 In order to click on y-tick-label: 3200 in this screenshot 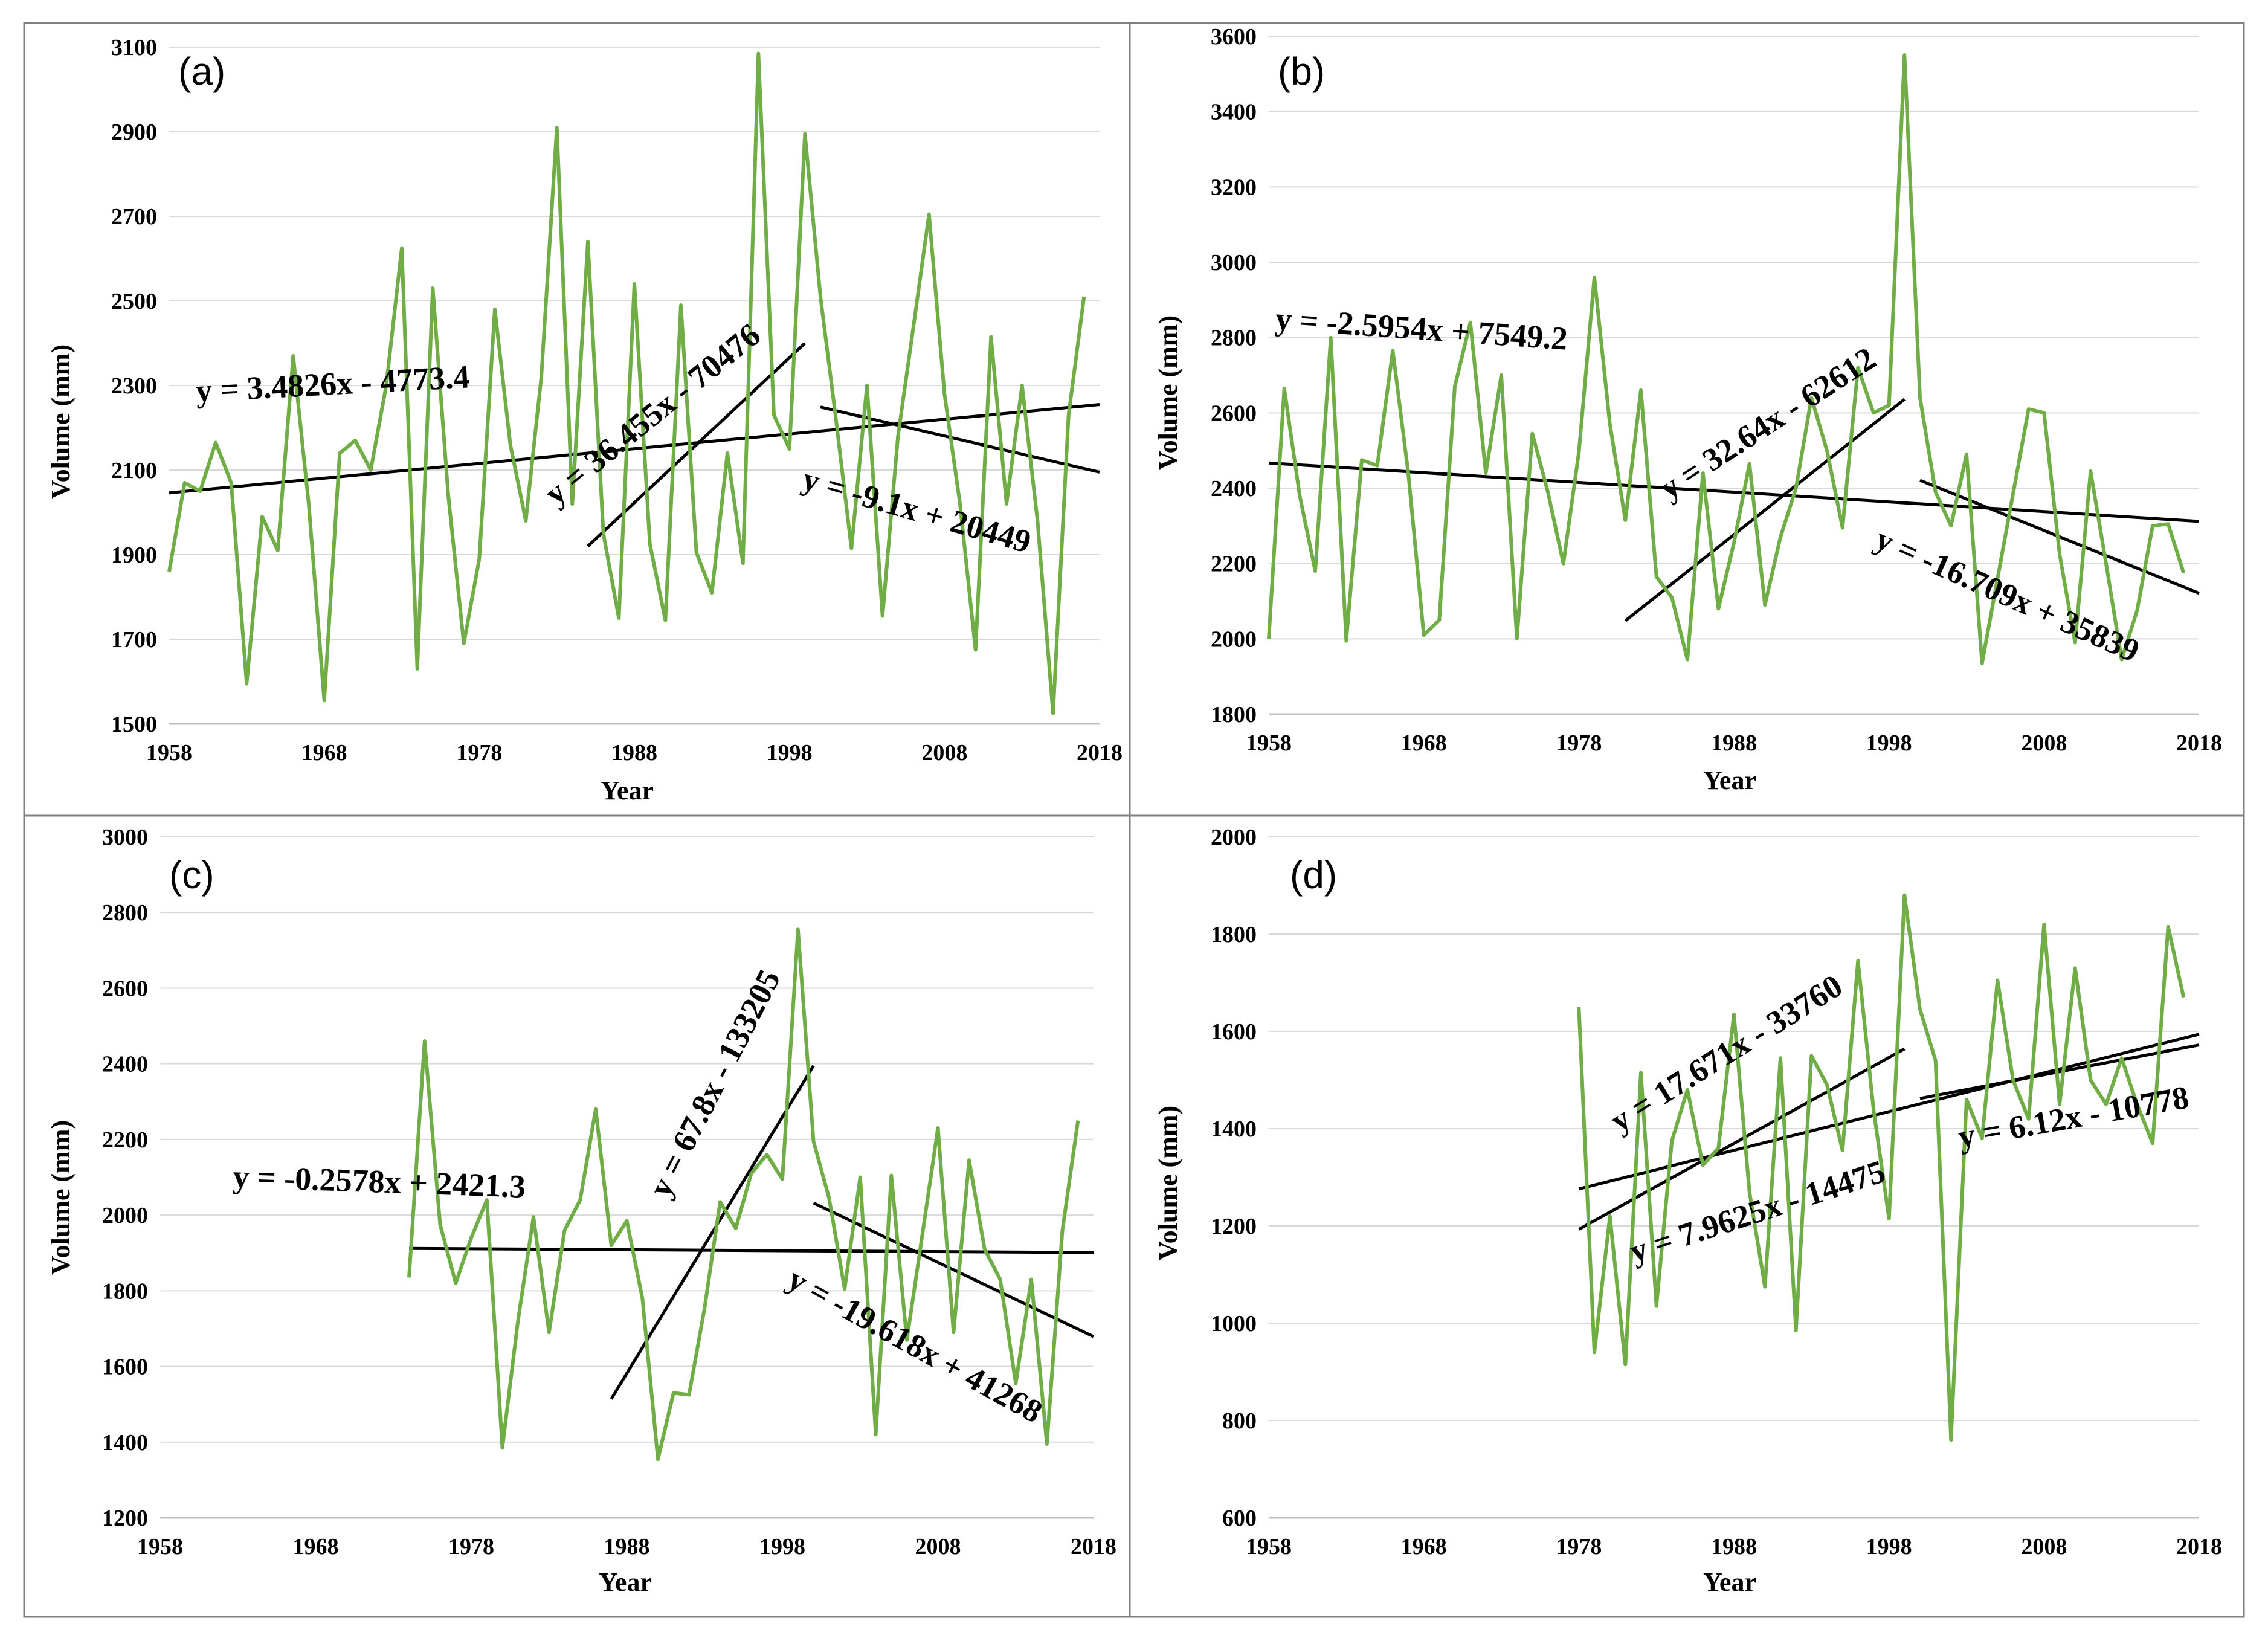, I will do `click(1234, 187)`.